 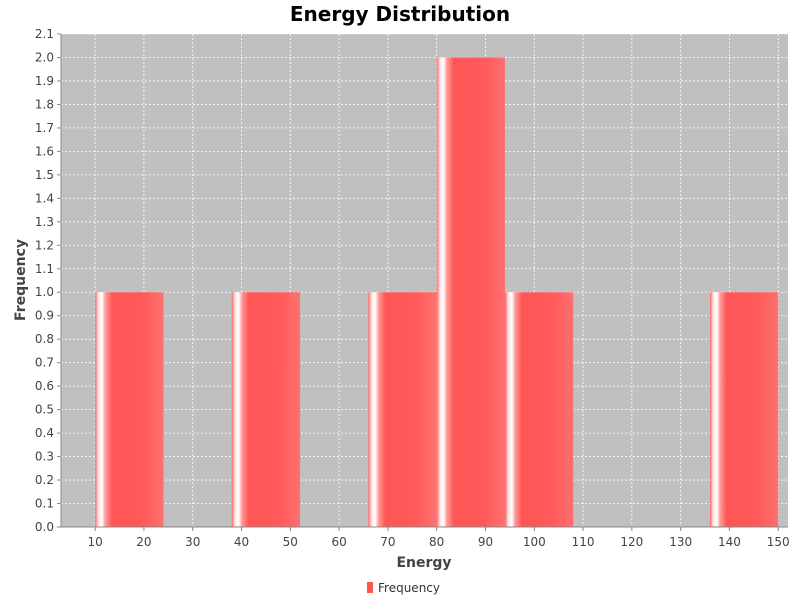 I want to click on y-tick-label: 0.9, so click(x=44, y=316).